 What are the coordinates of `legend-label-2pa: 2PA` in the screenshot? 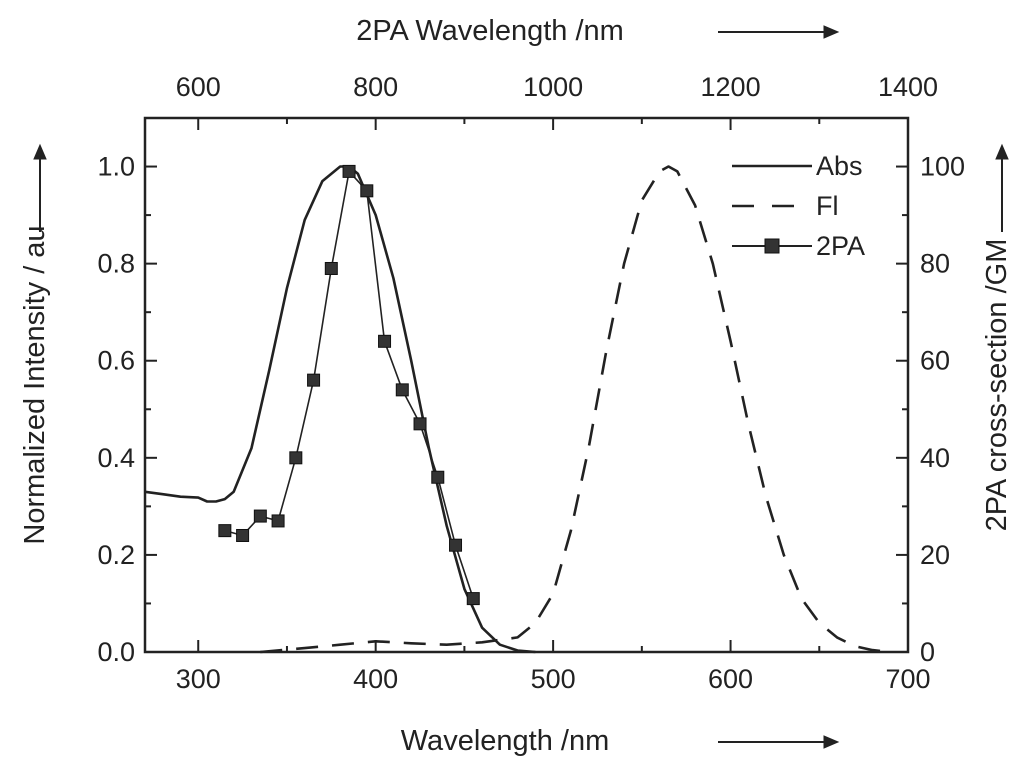 It's located at (840, 246).